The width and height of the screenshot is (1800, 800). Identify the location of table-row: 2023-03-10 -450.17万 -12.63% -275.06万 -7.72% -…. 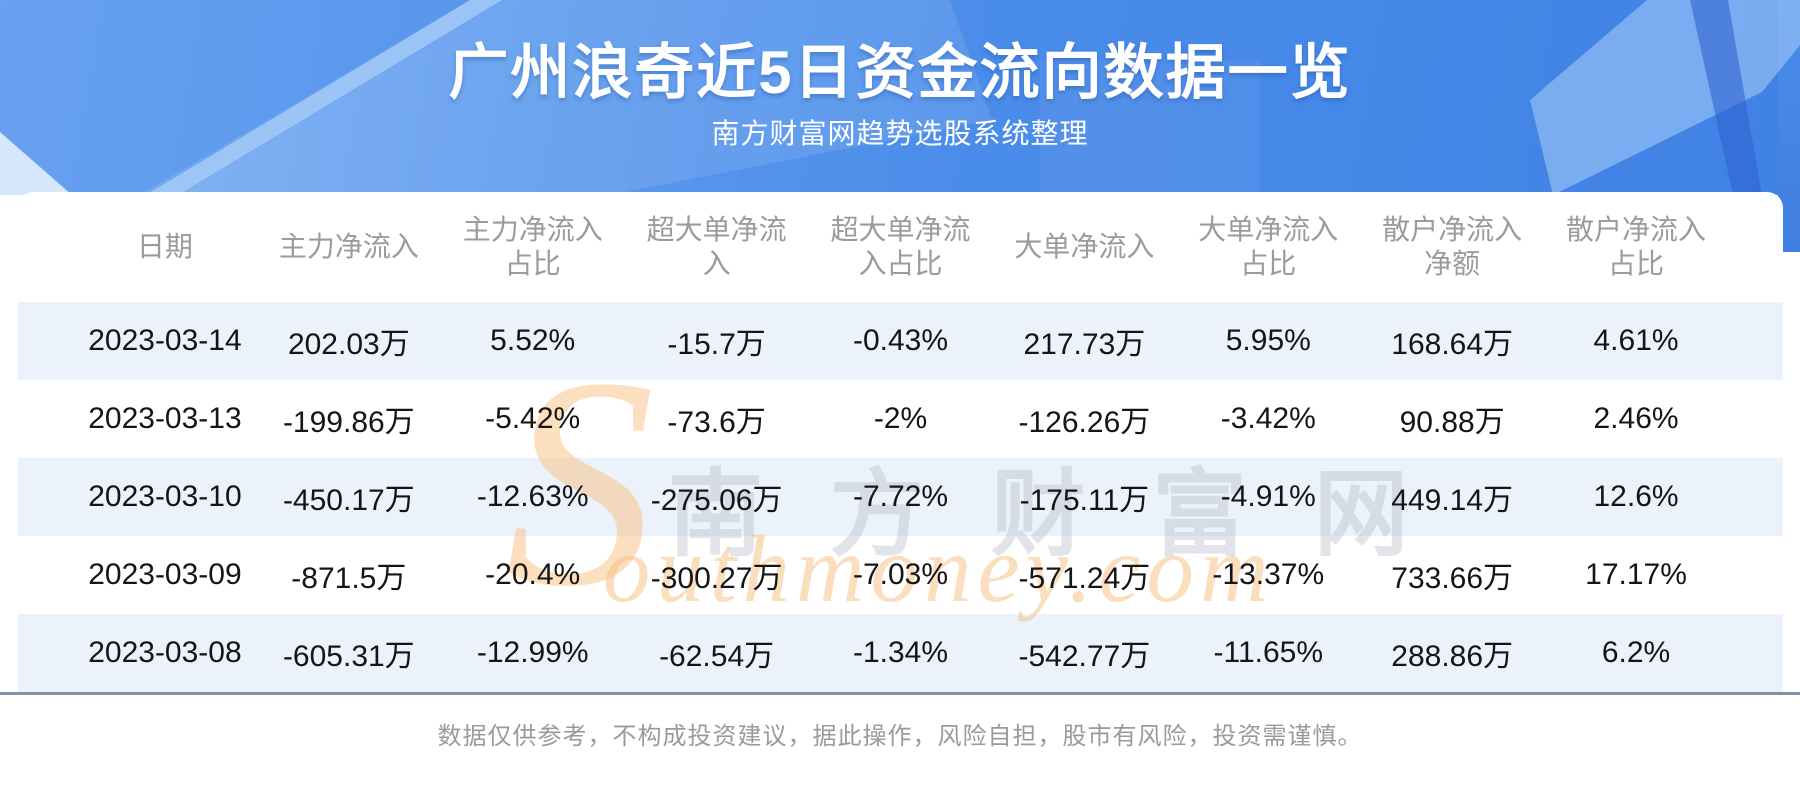
(900, 497).